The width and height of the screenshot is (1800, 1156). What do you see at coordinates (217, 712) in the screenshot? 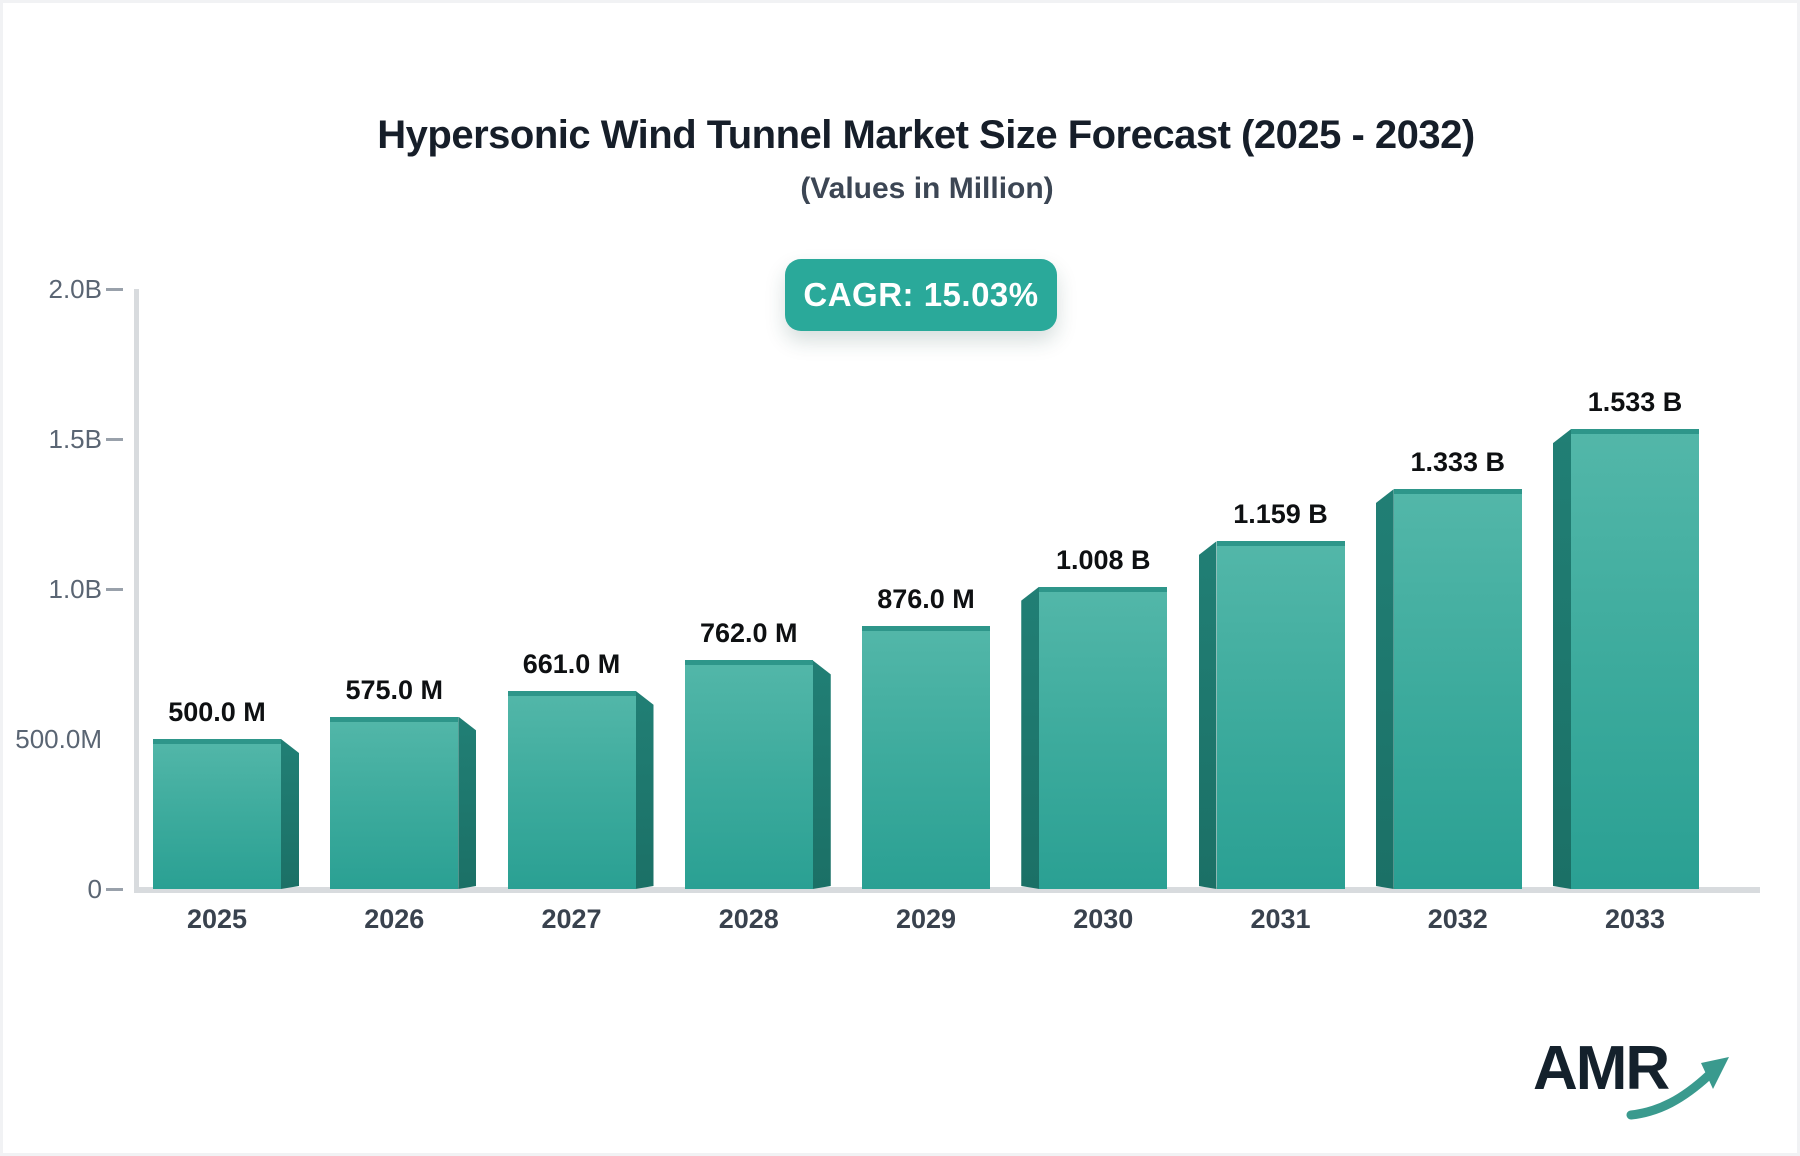
I see `bar-value-label: 500.0 M` at bounding box center [217, 712].